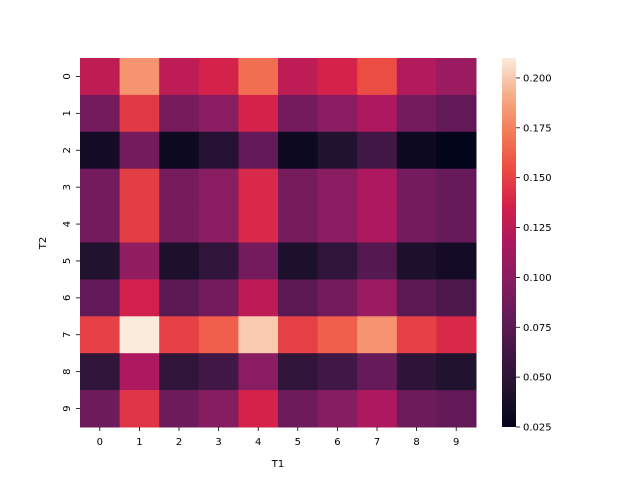 Image resolution: width=640 pixels, height=480 pixels. What do you see at coordinates (139, 442) in the screenshot?
I see `x-tick-label: 1` at bounding box center [139, 442].